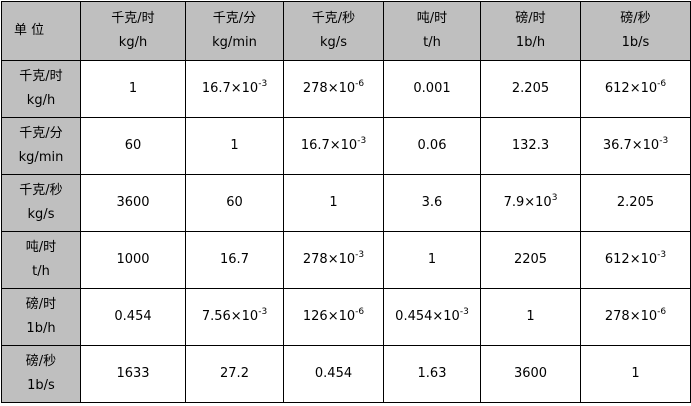 This screenshot has height=406, width=691. I want to click on row-header: 千克/秒 kg/s, so click(41, 203).